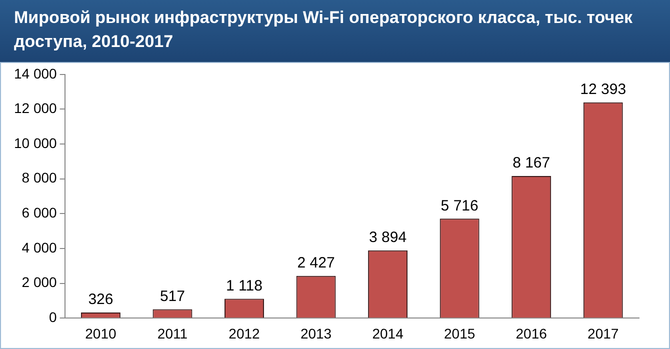  What do you see at coordinates (100, 333) in the screenshot?
I see `x-tick-label: 2010` at bounding box center [100, 333].